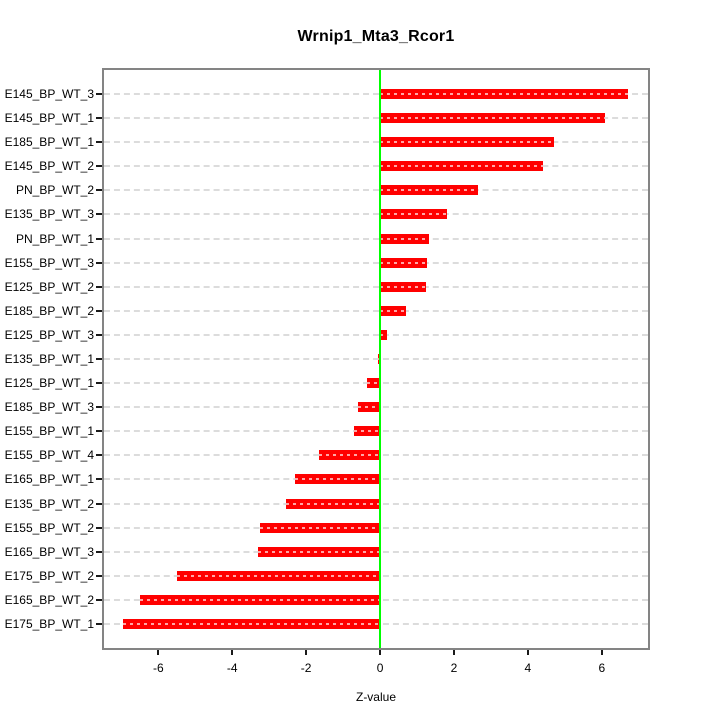 The image size is (720, 720). I want to click on zero-reference-line, so click(380, 359).